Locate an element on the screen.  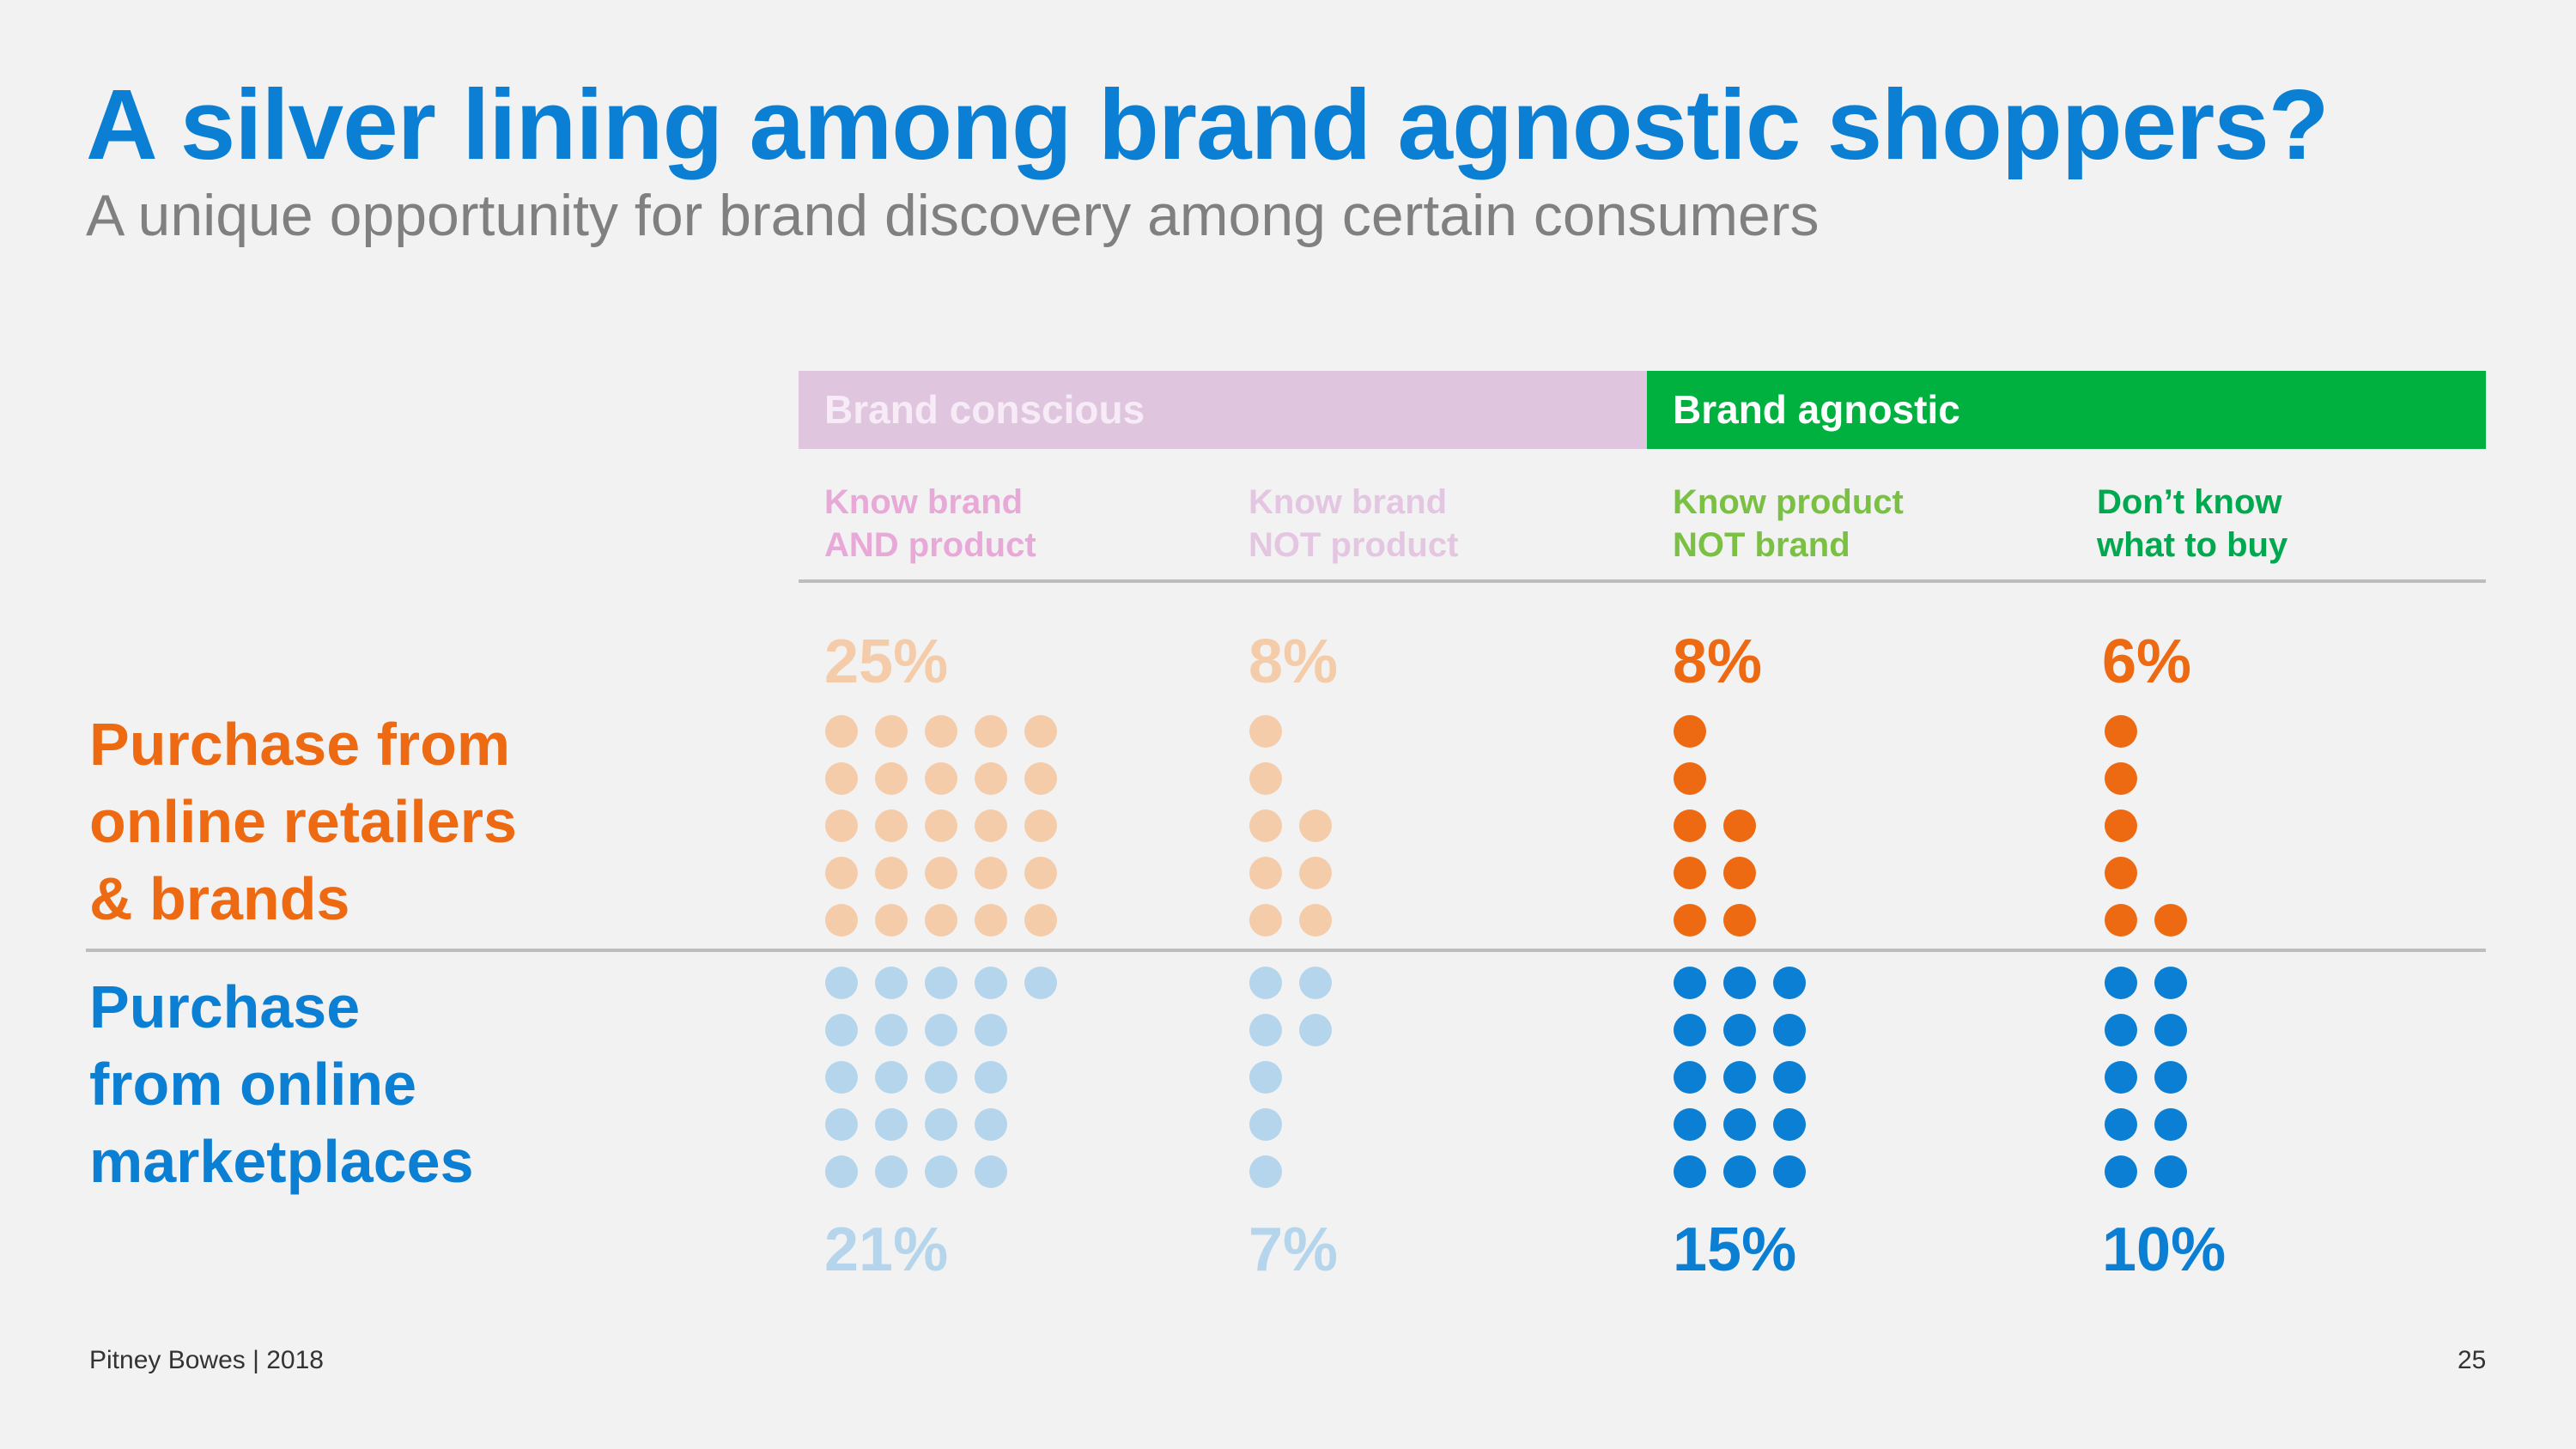
row-label-line: marketplaces is located at coordinates (281, 1161).